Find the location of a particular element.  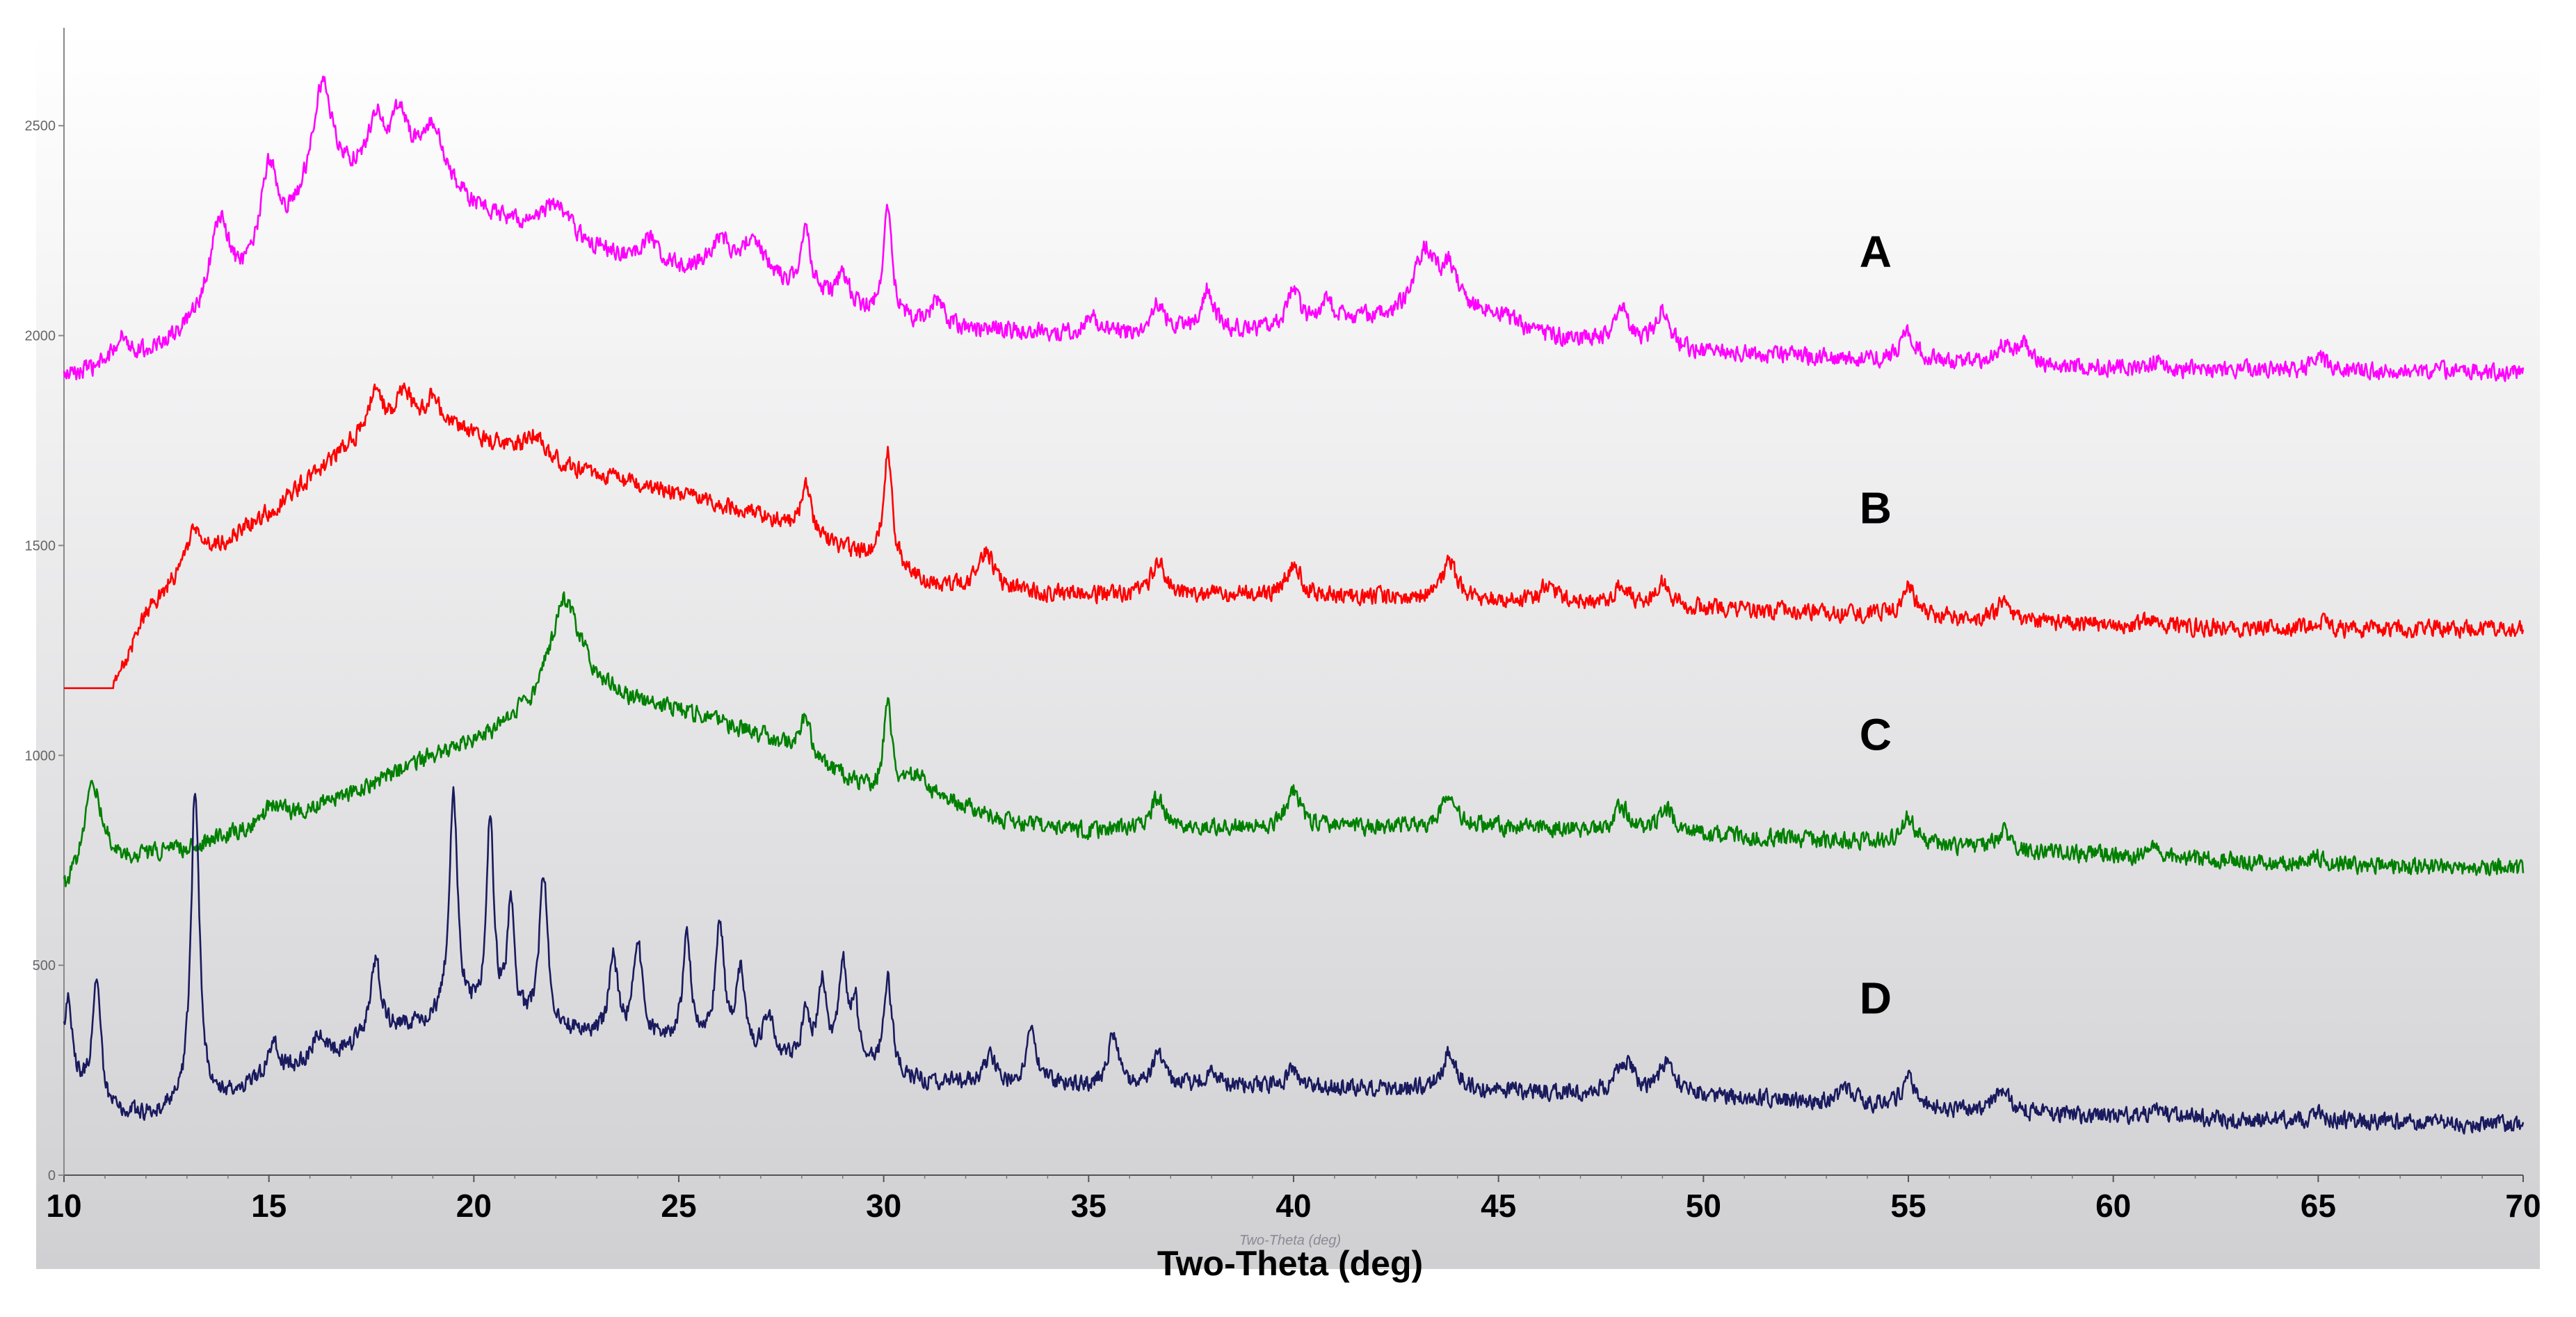

x-tick-label: 45 is located at coordinates (1498, 1206).